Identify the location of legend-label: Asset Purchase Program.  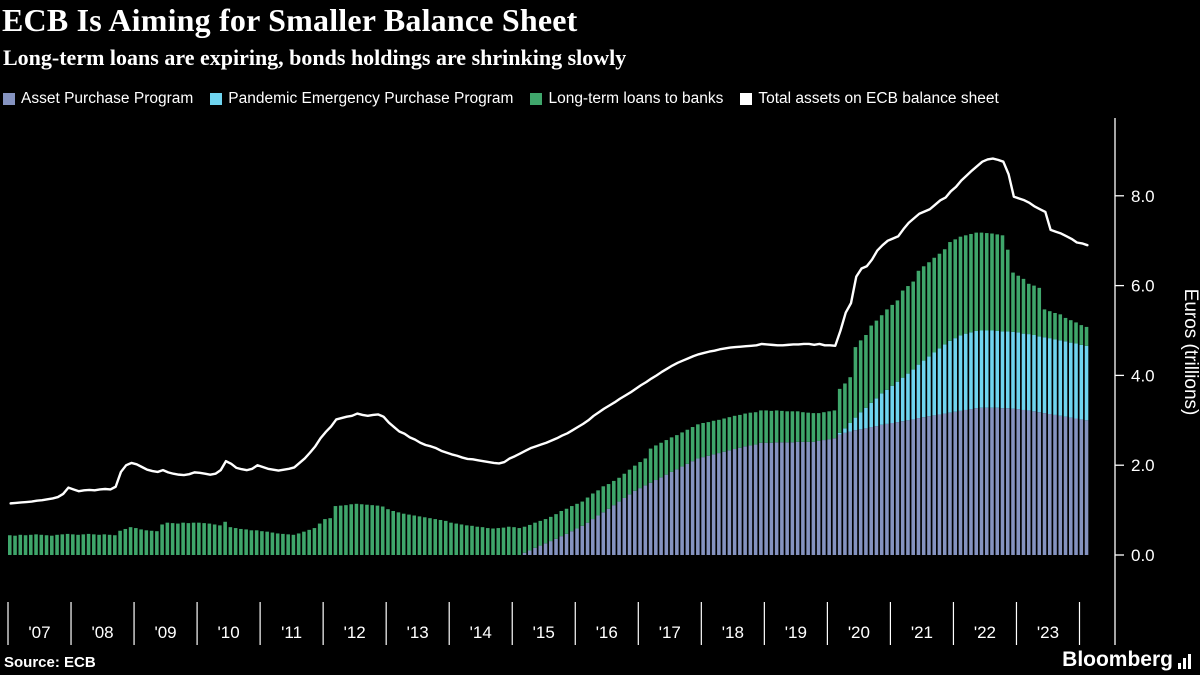
(107, 98).